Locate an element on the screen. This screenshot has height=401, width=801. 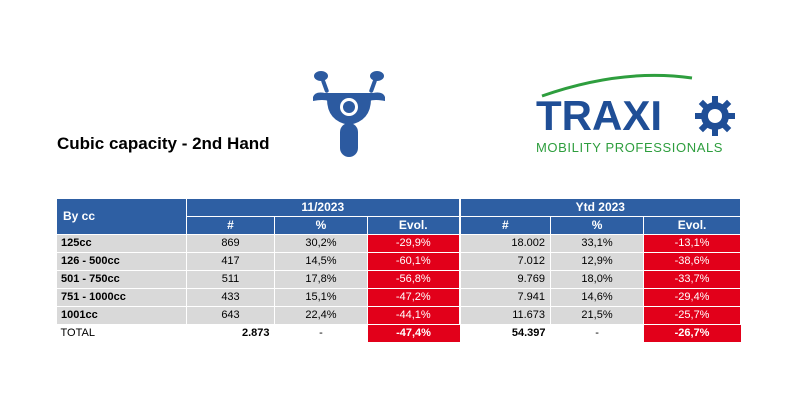
evol-cell: -47,2% is located at coordinates (413, 297).